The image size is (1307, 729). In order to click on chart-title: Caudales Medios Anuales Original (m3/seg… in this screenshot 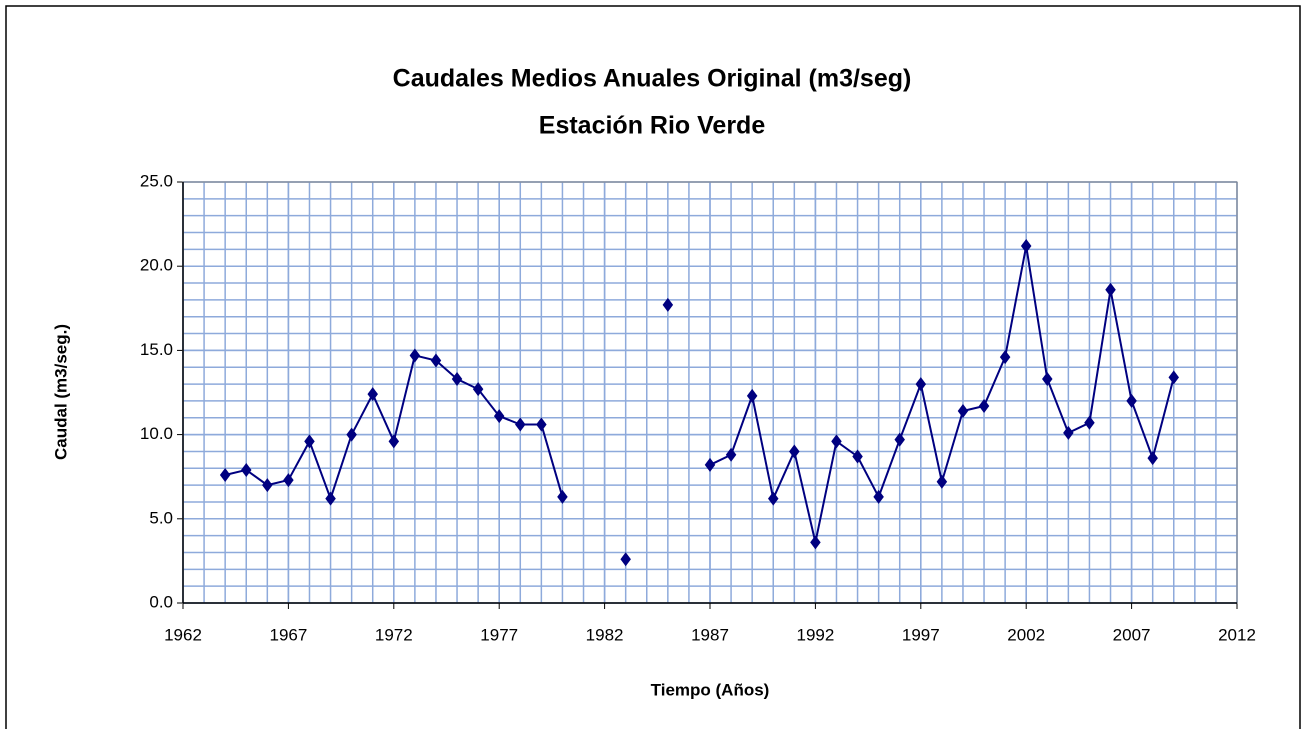, I will do `click(652, 79)`.